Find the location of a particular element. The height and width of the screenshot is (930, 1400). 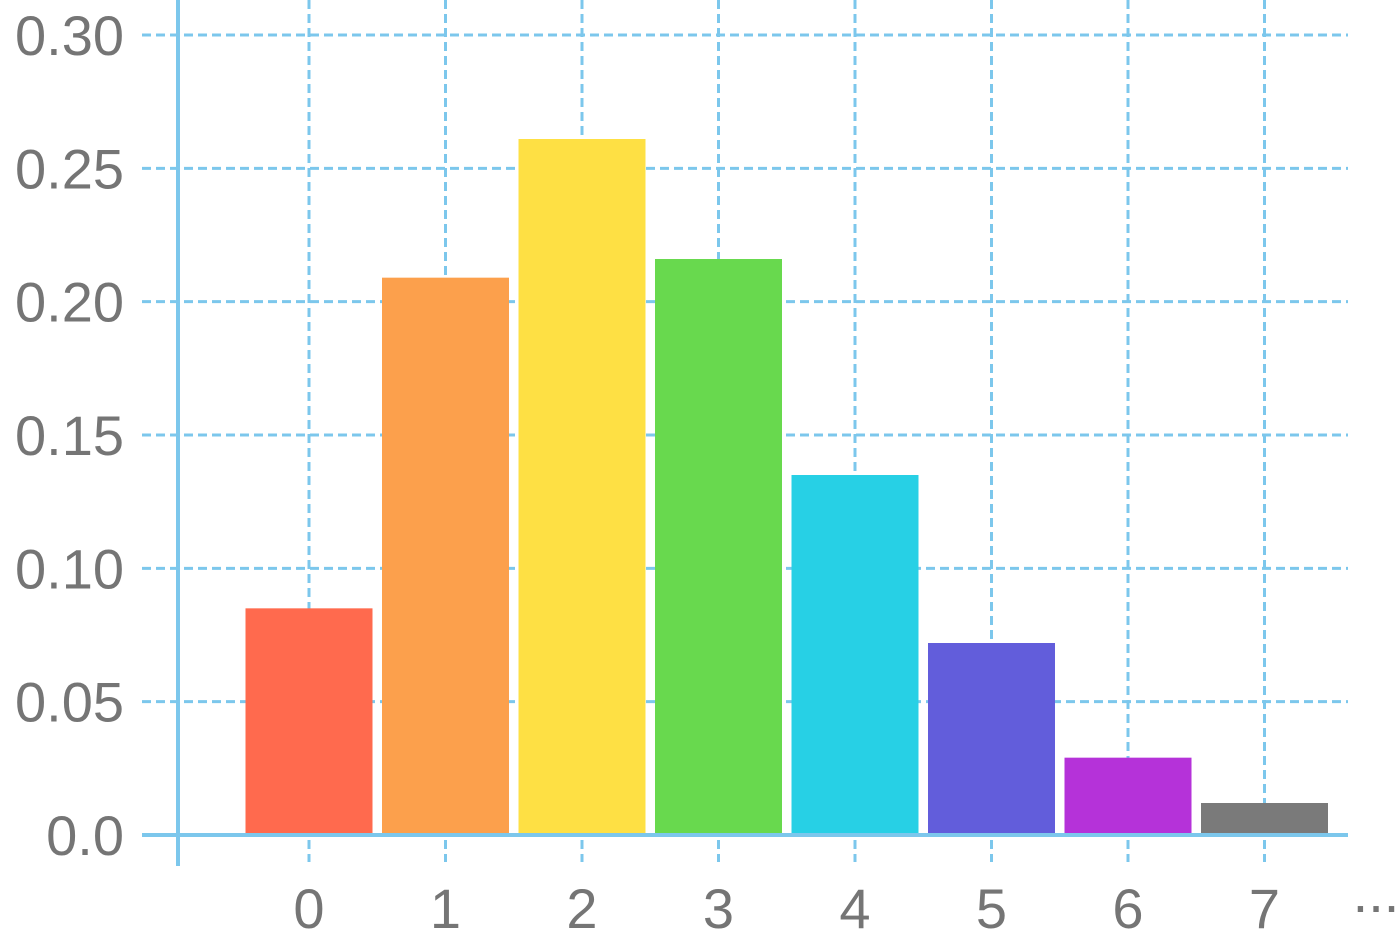

x-tick-label-2: 2 is located at coordinates (581, 903).